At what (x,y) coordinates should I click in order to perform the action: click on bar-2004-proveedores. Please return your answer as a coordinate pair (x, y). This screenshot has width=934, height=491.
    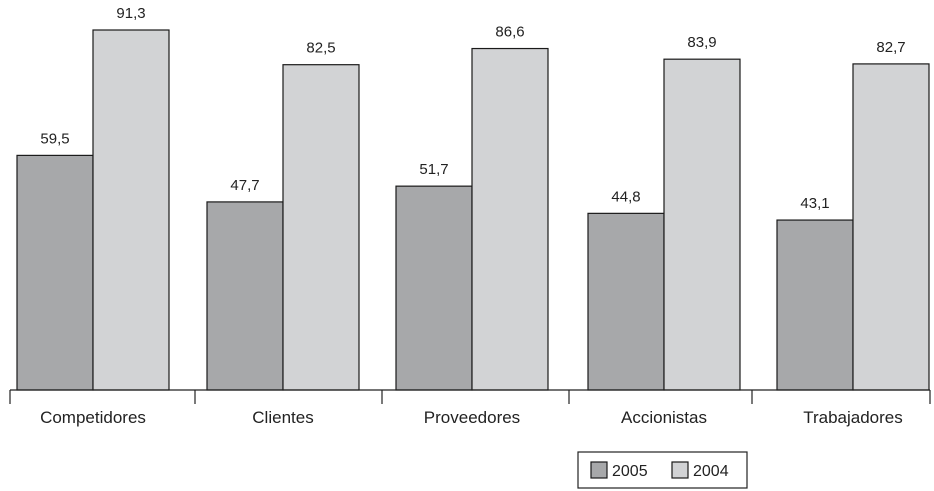
    Looking at the image, I should click on (510, 219).